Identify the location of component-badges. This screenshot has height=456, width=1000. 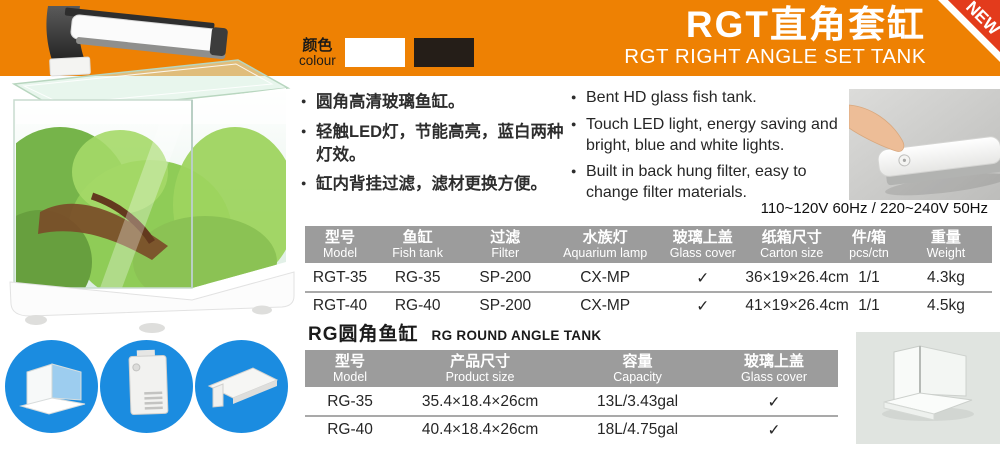
(147, 386).